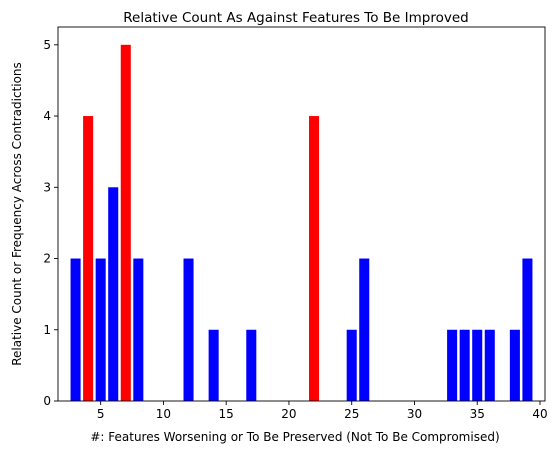 This screenshot has width=554, height=453. Describe the element at coordinates (101, 414) in the screenshot. I see `x-tick-label: 5` at that location.